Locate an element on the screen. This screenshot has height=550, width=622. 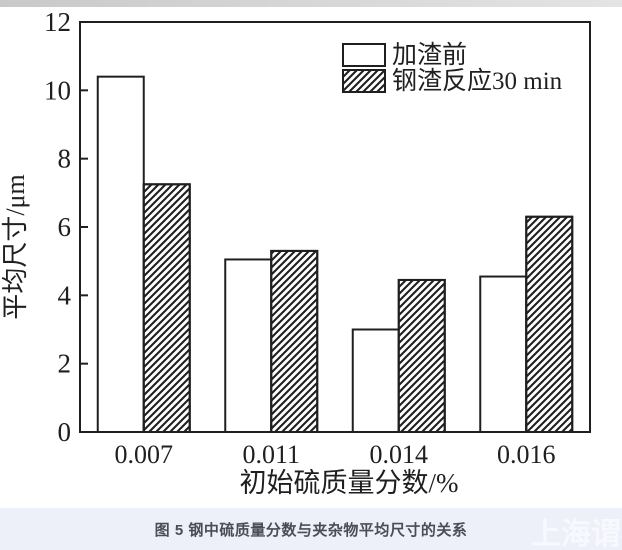
bar-before-0.016 is located at coordinates (503, 354).